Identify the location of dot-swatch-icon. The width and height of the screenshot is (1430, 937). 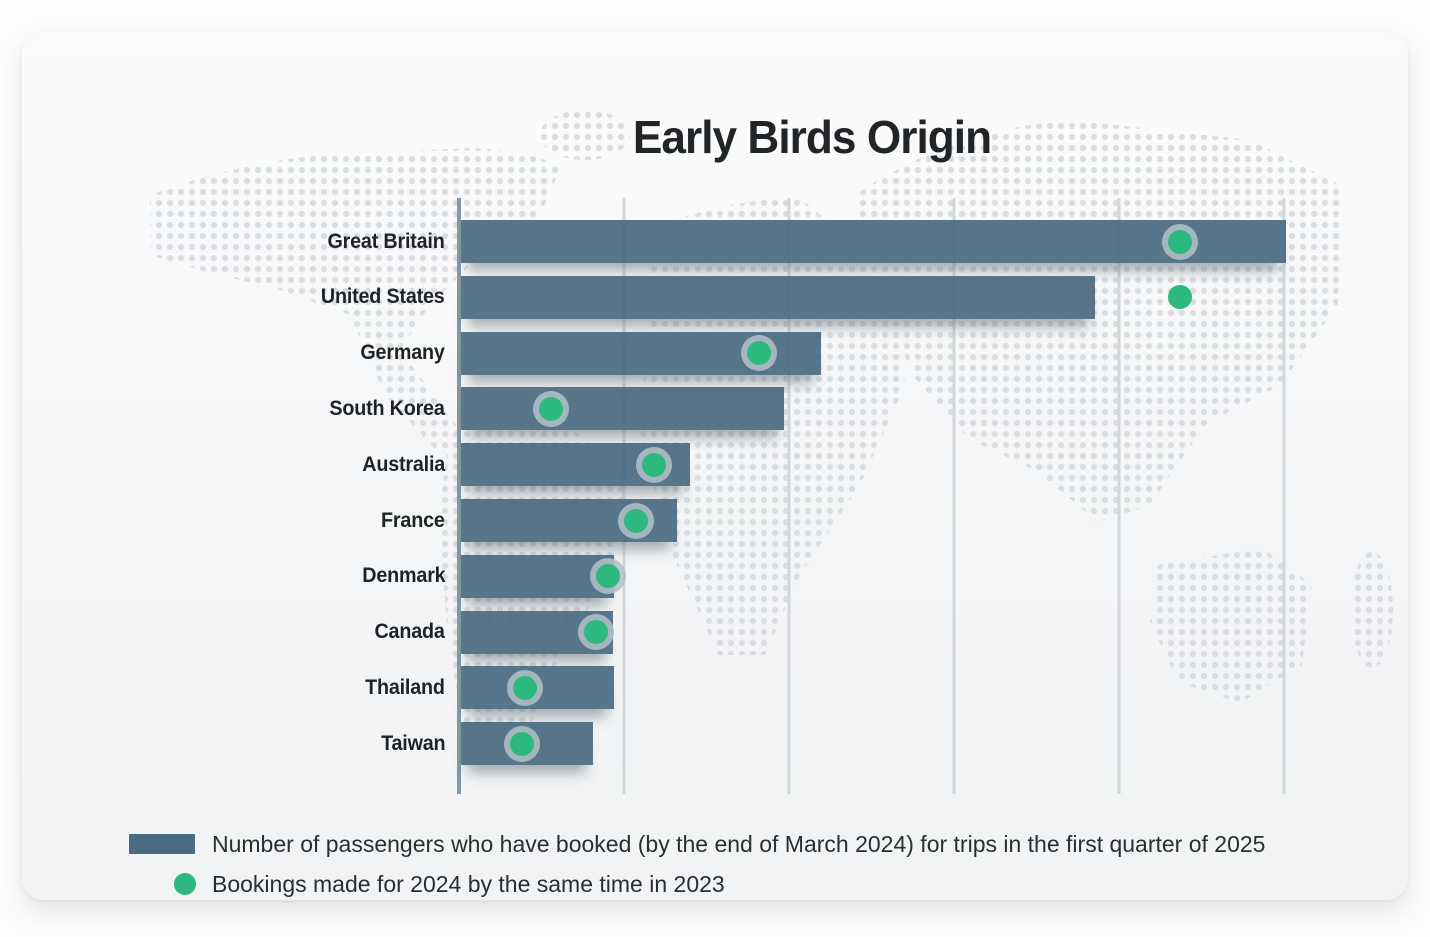
(185, 884).